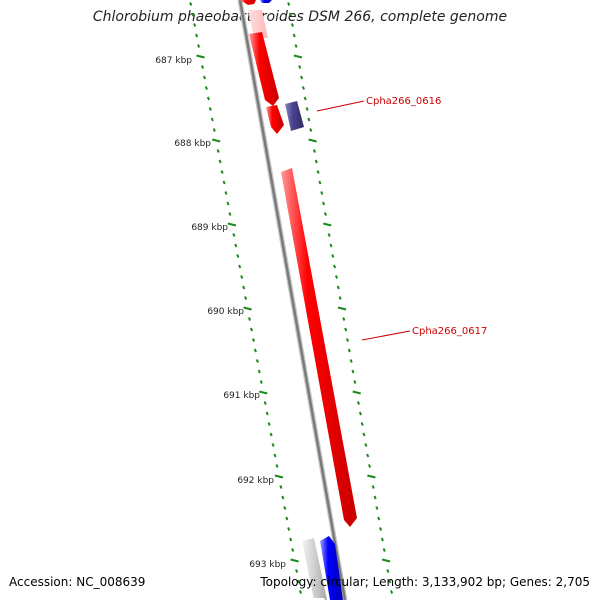 This screenshot has width=600, height=600. I want to click on tick-label-692: 692 kbp, so click(255, 481).